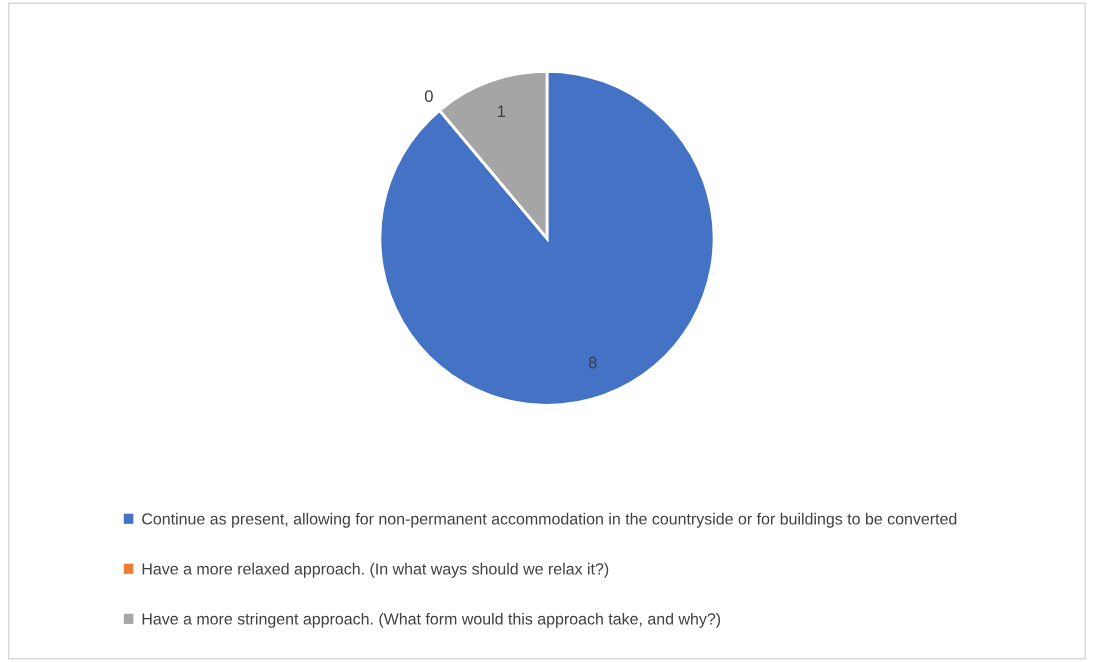 The width and height of the screenshot is (1094, 662). I want to click on legend-label: Continue as present, allowing for non-permanent accommodation in the countryside or for buildings to be converted, so click(549, 520).